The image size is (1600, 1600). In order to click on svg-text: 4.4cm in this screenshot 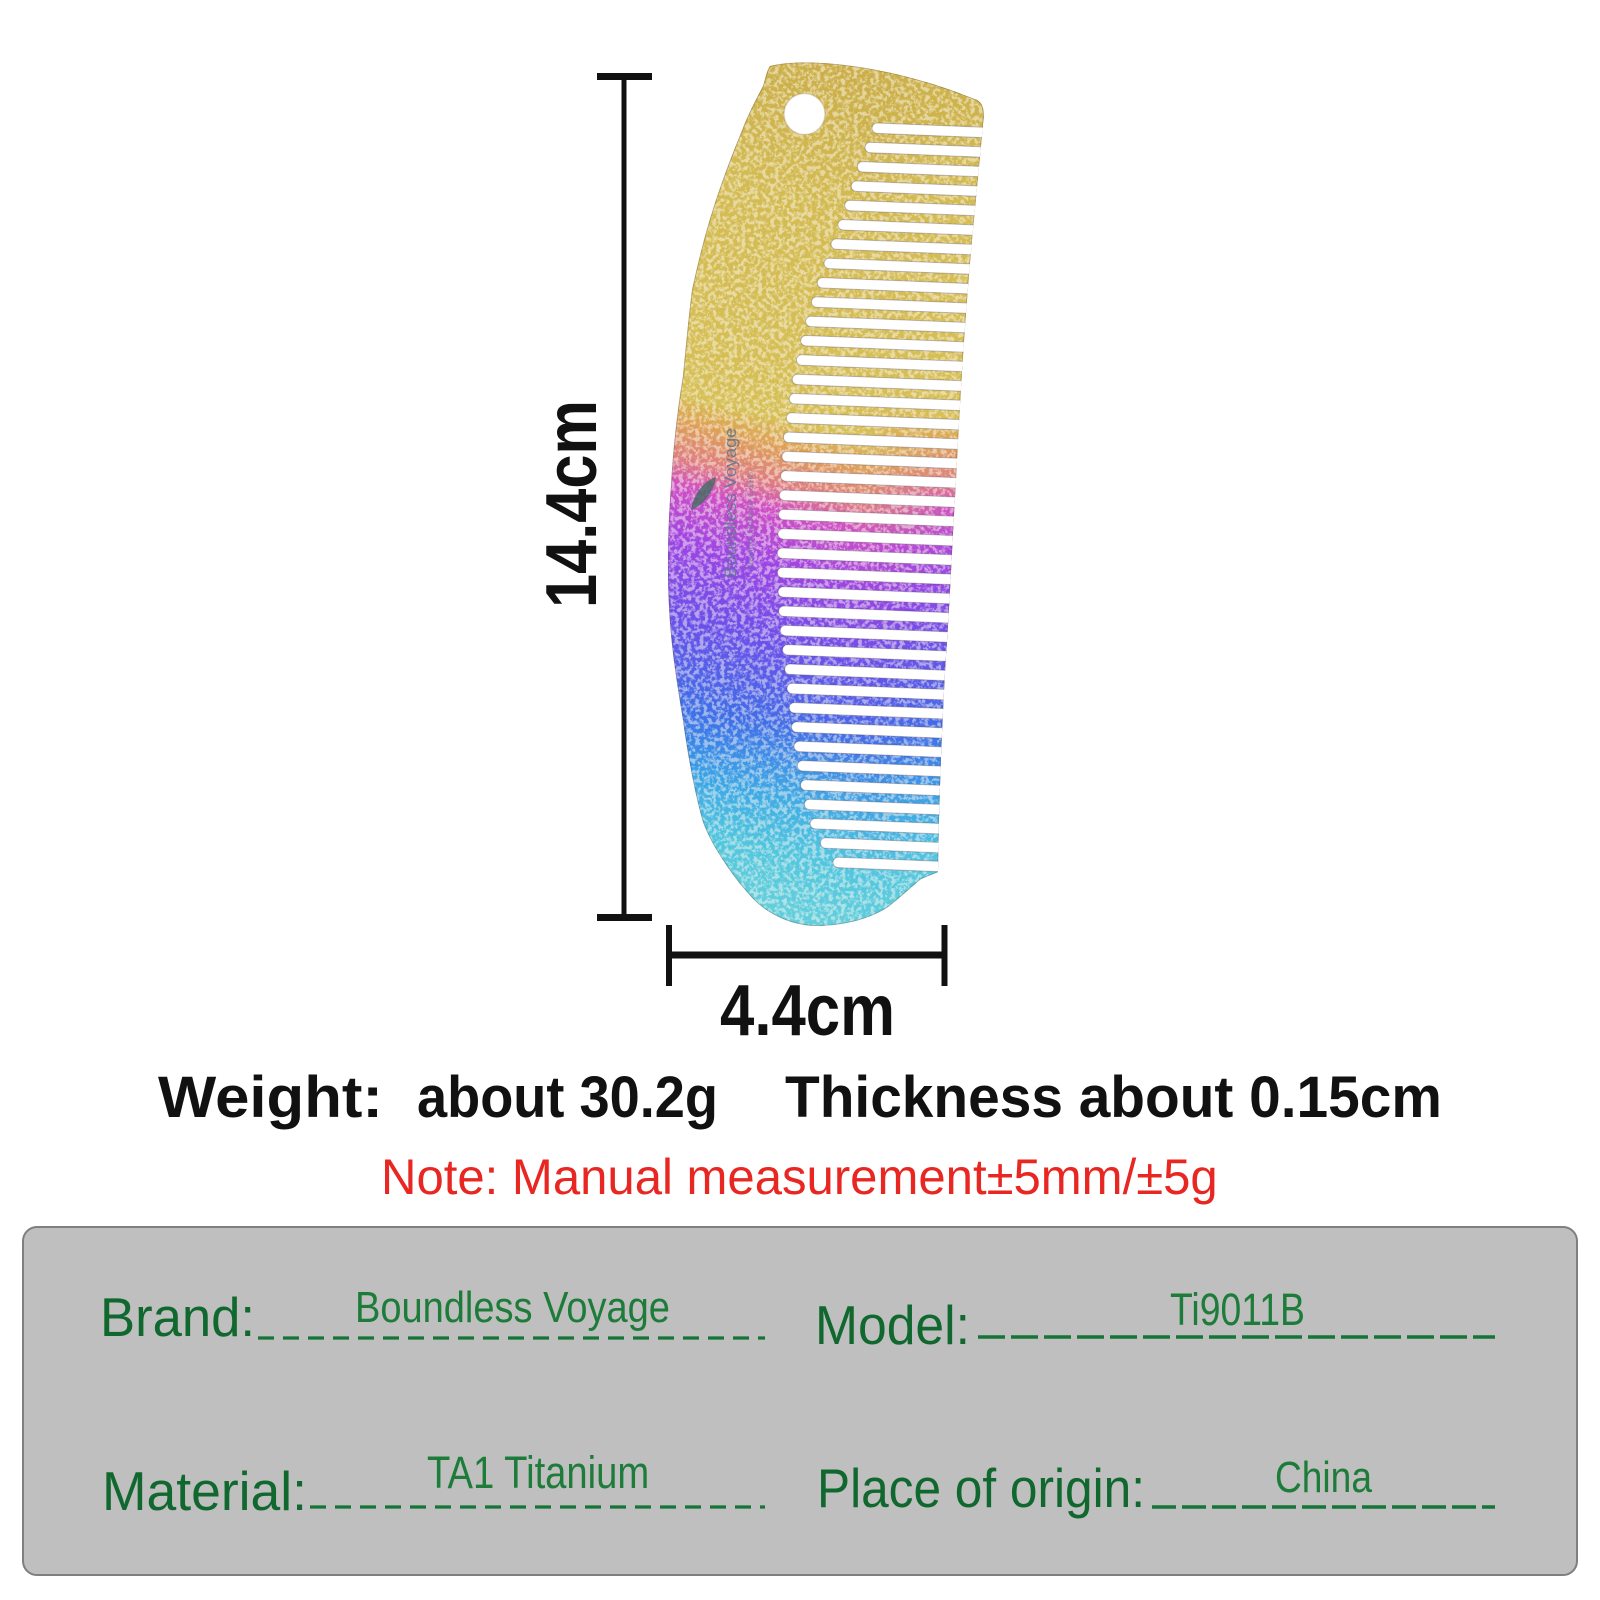, I will do `click(807, 1011)`.